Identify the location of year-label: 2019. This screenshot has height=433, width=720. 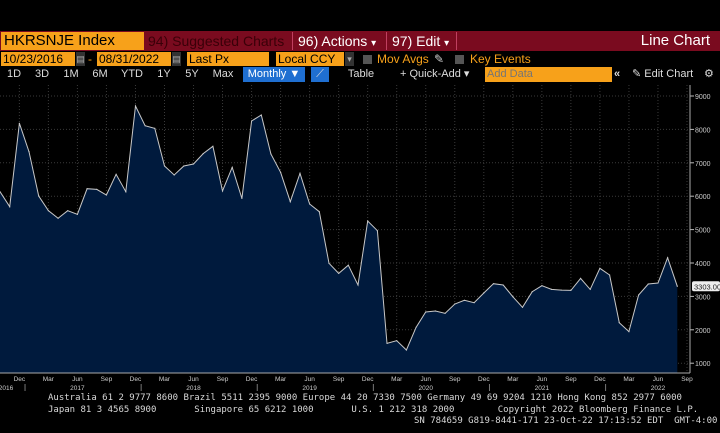
(309, 388).